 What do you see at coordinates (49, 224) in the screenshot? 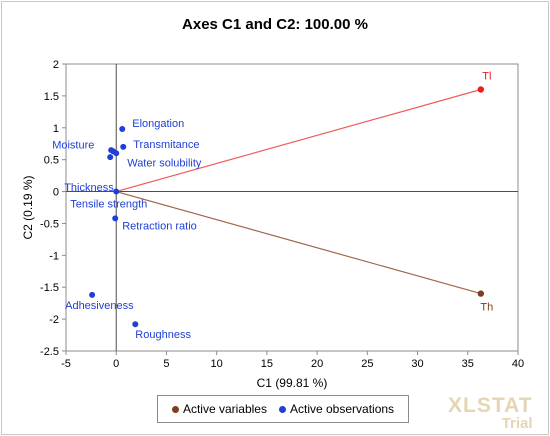
I see `y-tick-label: -0.5` at bounding box center [49, 224].